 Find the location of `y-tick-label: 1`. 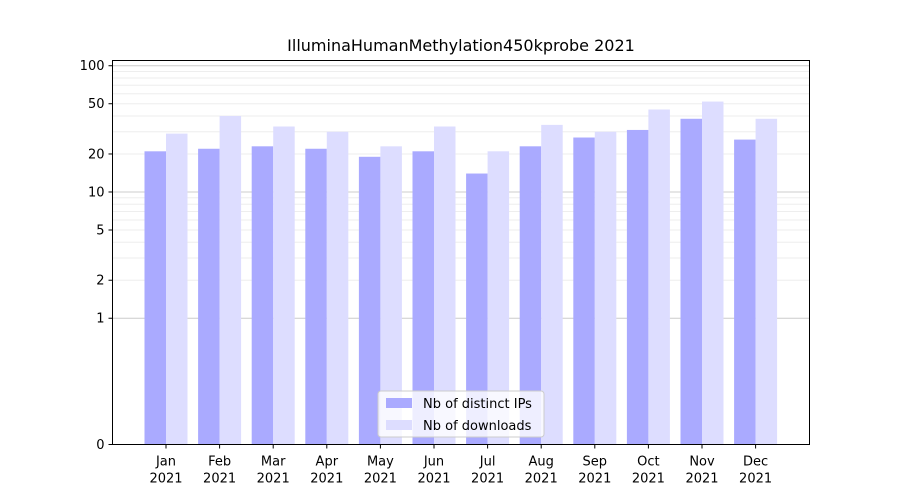

y-tick-label: 1 is located at coordinates (100, 319).